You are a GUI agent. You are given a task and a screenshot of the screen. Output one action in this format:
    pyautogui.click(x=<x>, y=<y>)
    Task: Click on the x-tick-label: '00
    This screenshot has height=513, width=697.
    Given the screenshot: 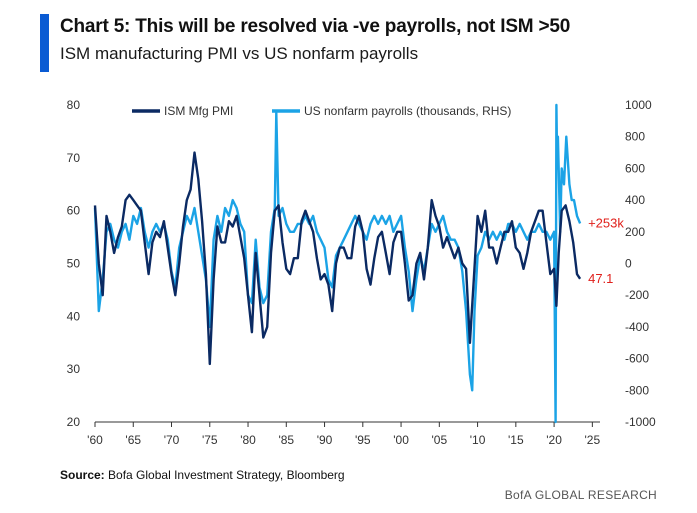 What is the action you would take?
    pyautogui.click(x=401, y=440)
    